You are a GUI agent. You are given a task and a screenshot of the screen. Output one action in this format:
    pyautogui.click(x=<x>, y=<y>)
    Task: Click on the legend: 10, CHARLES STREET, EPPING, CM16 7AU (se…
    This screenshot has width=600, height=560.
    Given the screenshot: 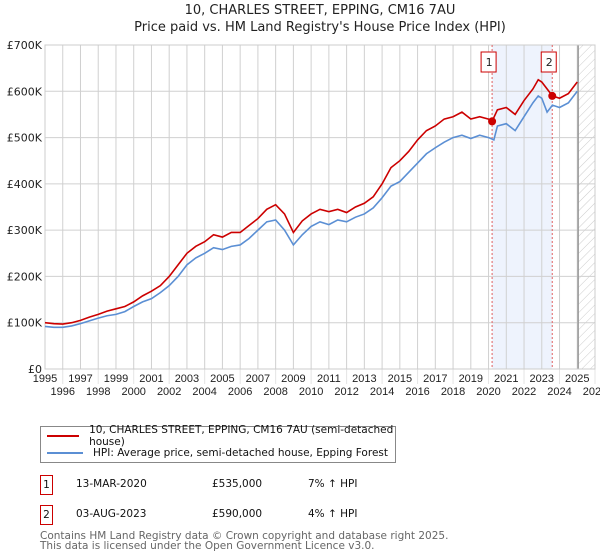 What is the action you would take?
    pyautogui.click(x=218, y=443)
    